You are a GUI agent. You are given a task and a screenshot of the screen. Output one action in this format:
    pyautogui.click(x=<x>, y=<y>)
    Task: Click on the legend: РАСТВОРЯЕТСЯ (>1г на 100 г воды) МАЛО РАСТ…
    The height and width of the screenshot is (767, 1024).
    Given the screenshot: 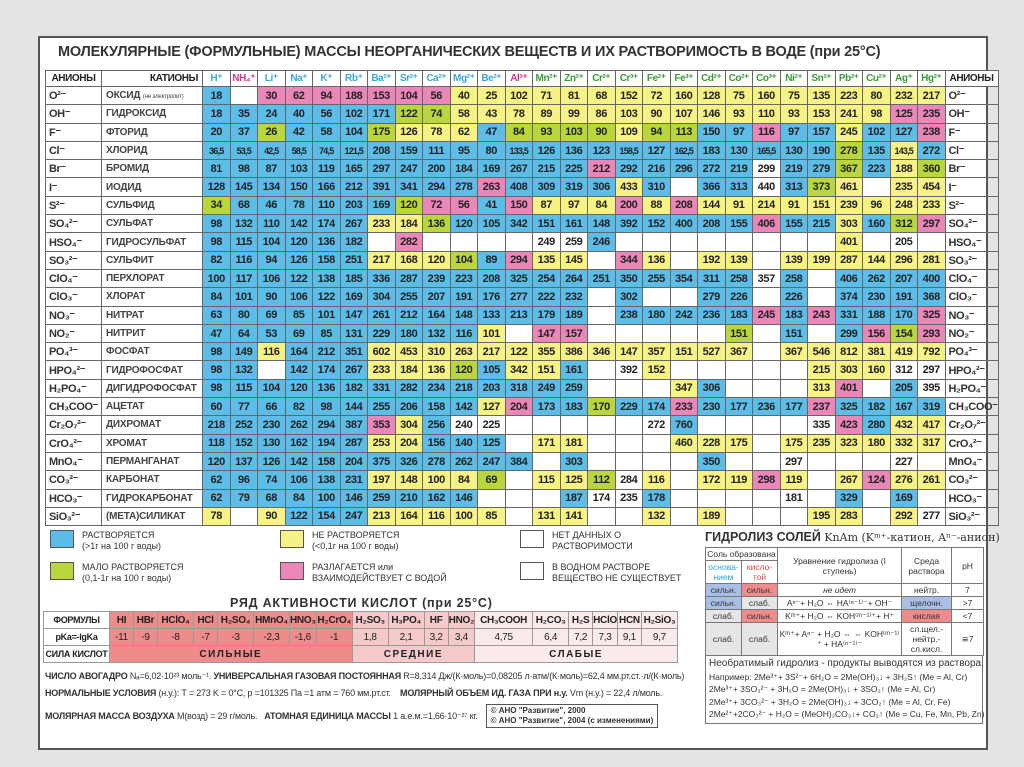 What is the action you would take?
    pyautogui.click(x=375, y=560)
    